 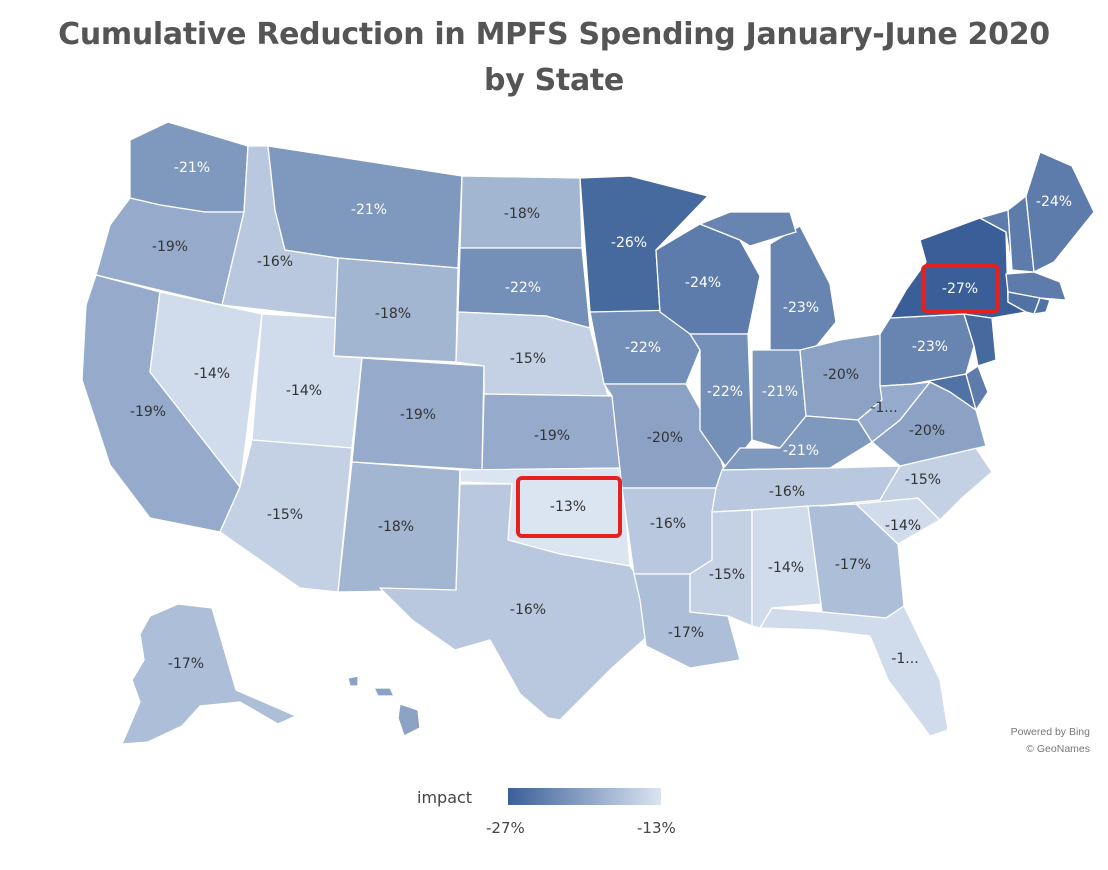 I want to click on state-connecticut, so click(x=1024, y=303).